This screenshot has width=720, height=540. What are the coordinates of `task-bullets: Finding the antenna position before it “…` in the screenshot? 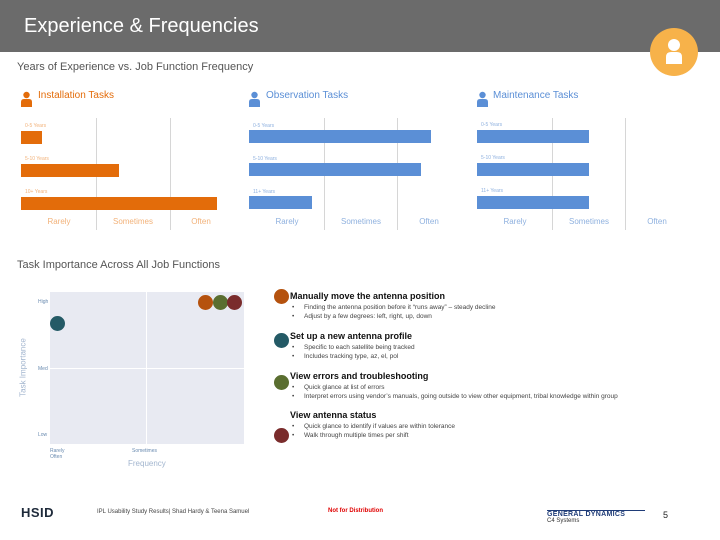 It's located at (393, 312).